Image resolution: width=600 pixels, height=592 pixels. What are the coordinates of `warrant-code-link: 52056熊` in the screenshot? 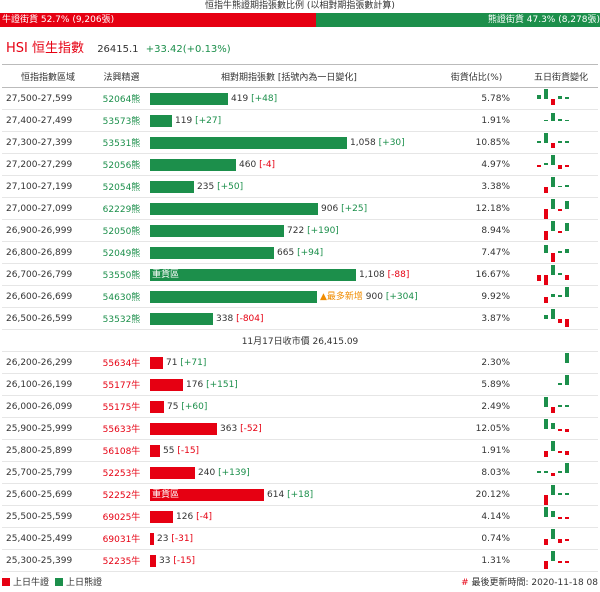 It's located at (121, 164).